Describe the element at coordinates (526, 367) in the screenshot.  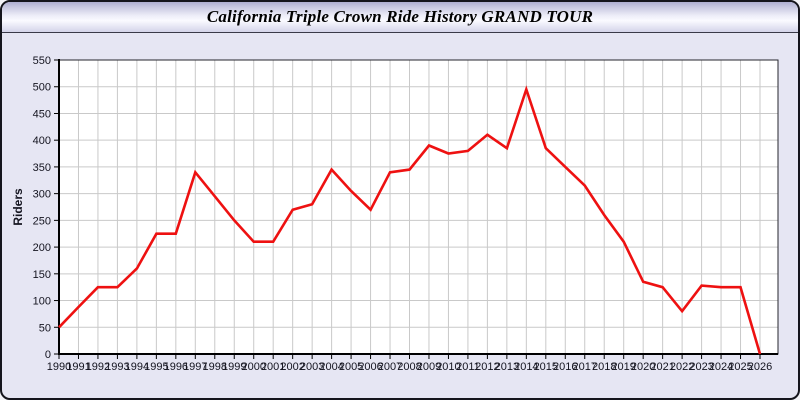
I see `x-tick-label: 2014` at that location.